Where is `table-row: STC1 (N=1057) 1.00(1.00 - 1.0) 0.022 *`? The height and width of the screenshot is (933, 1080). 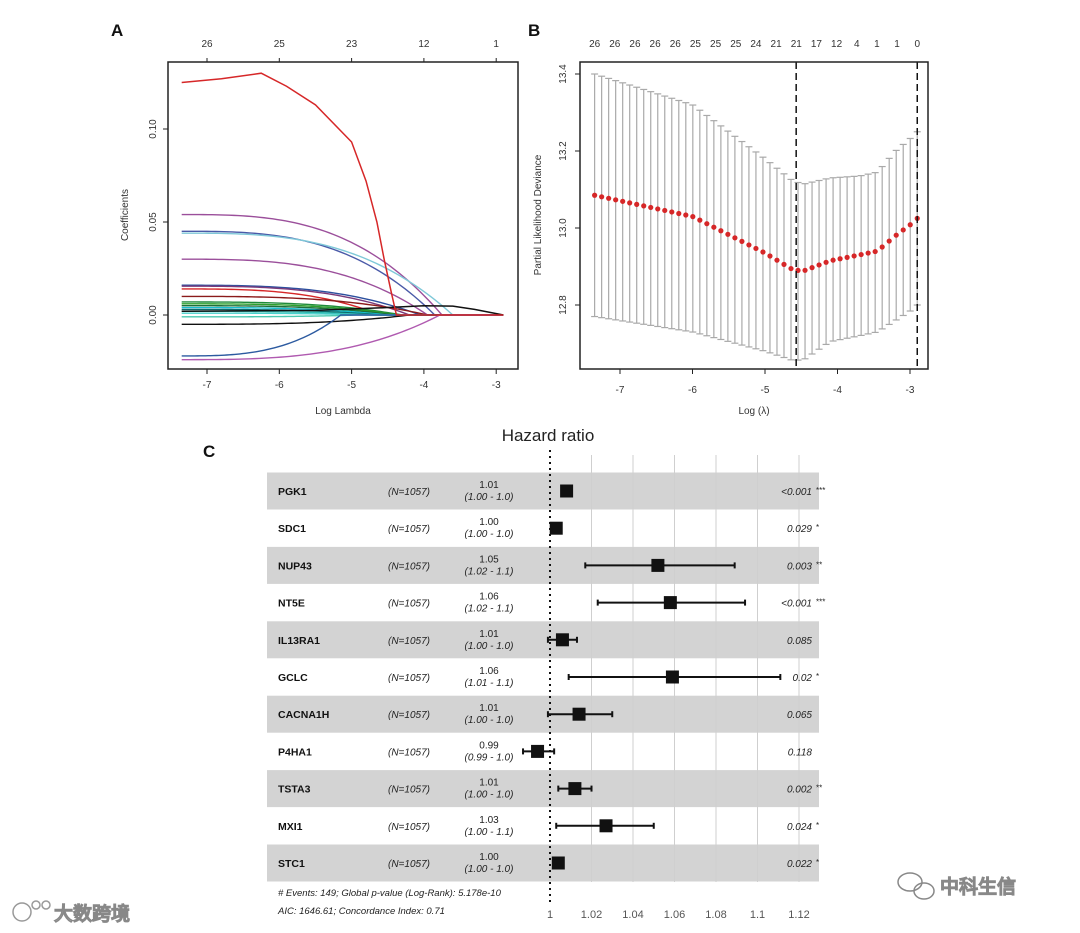 table-row: STC1 (N=1057) 1.00(1.00 - 1.0) 0.022 * is located at coordinates (548, 863).